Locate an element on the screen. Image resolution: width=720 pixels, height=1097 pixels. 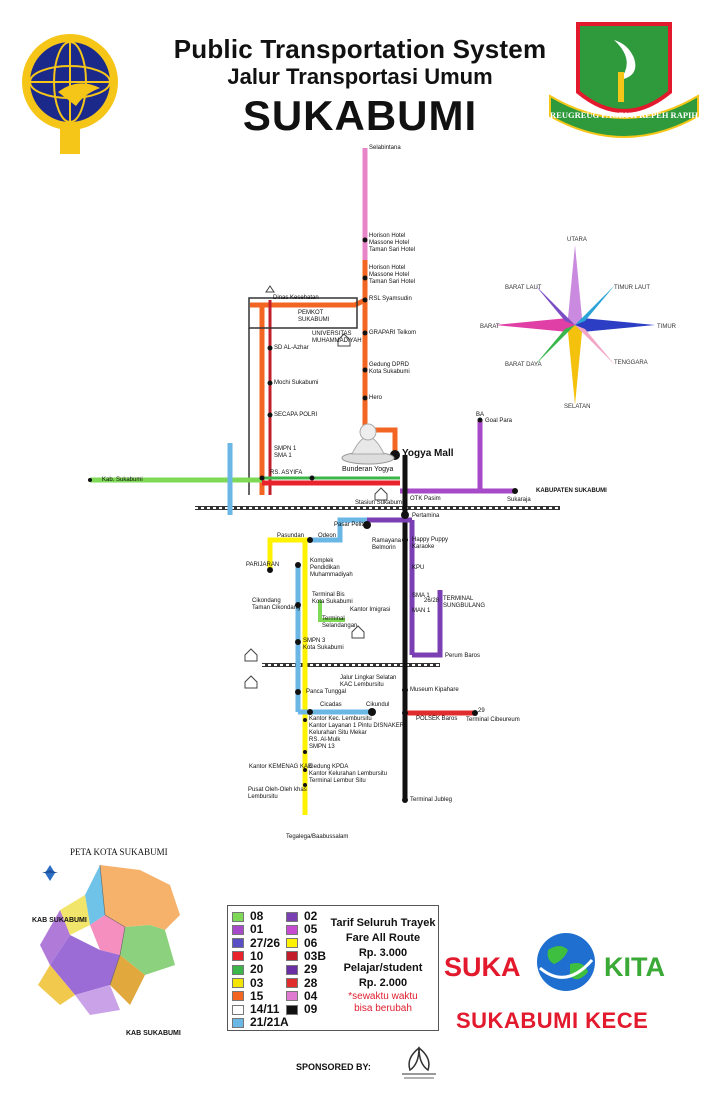
legend-code: 02 is located at coordinates (311, 916).